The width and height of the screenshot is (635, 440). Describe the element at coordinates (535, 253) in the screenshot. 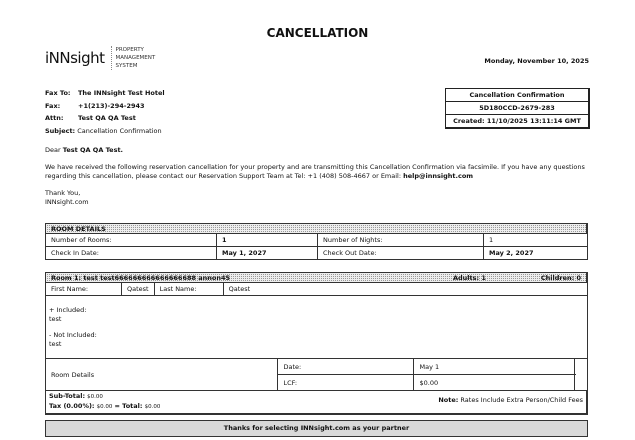

I see `value: May 2, 2027` at that location.